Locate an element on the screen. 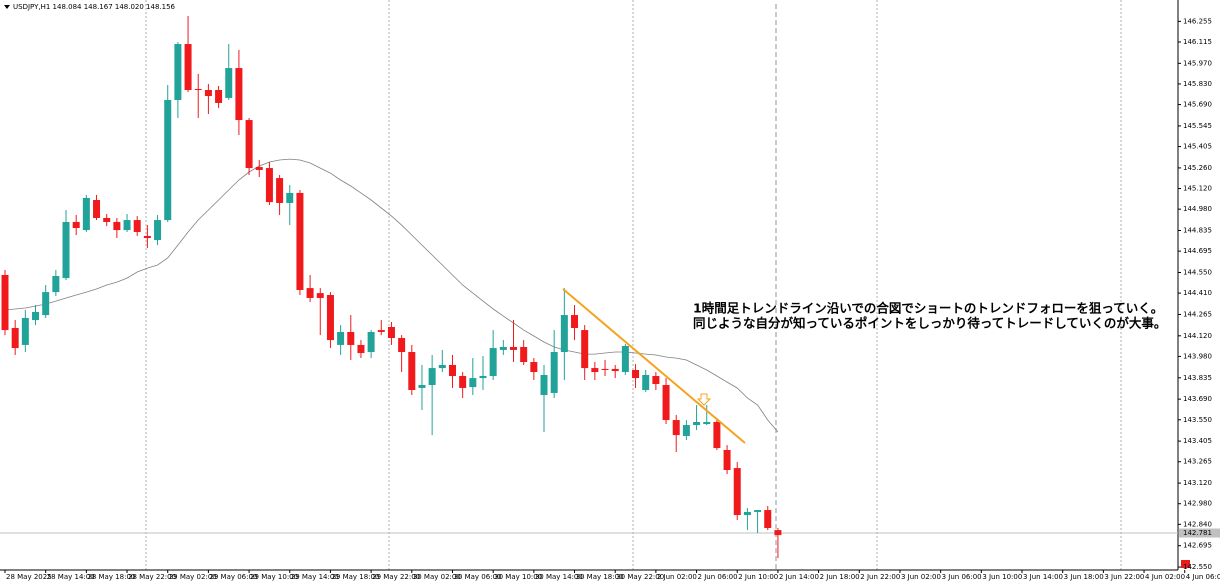  y-tick-label: 145.970 is located at coordinates (1197, 63).